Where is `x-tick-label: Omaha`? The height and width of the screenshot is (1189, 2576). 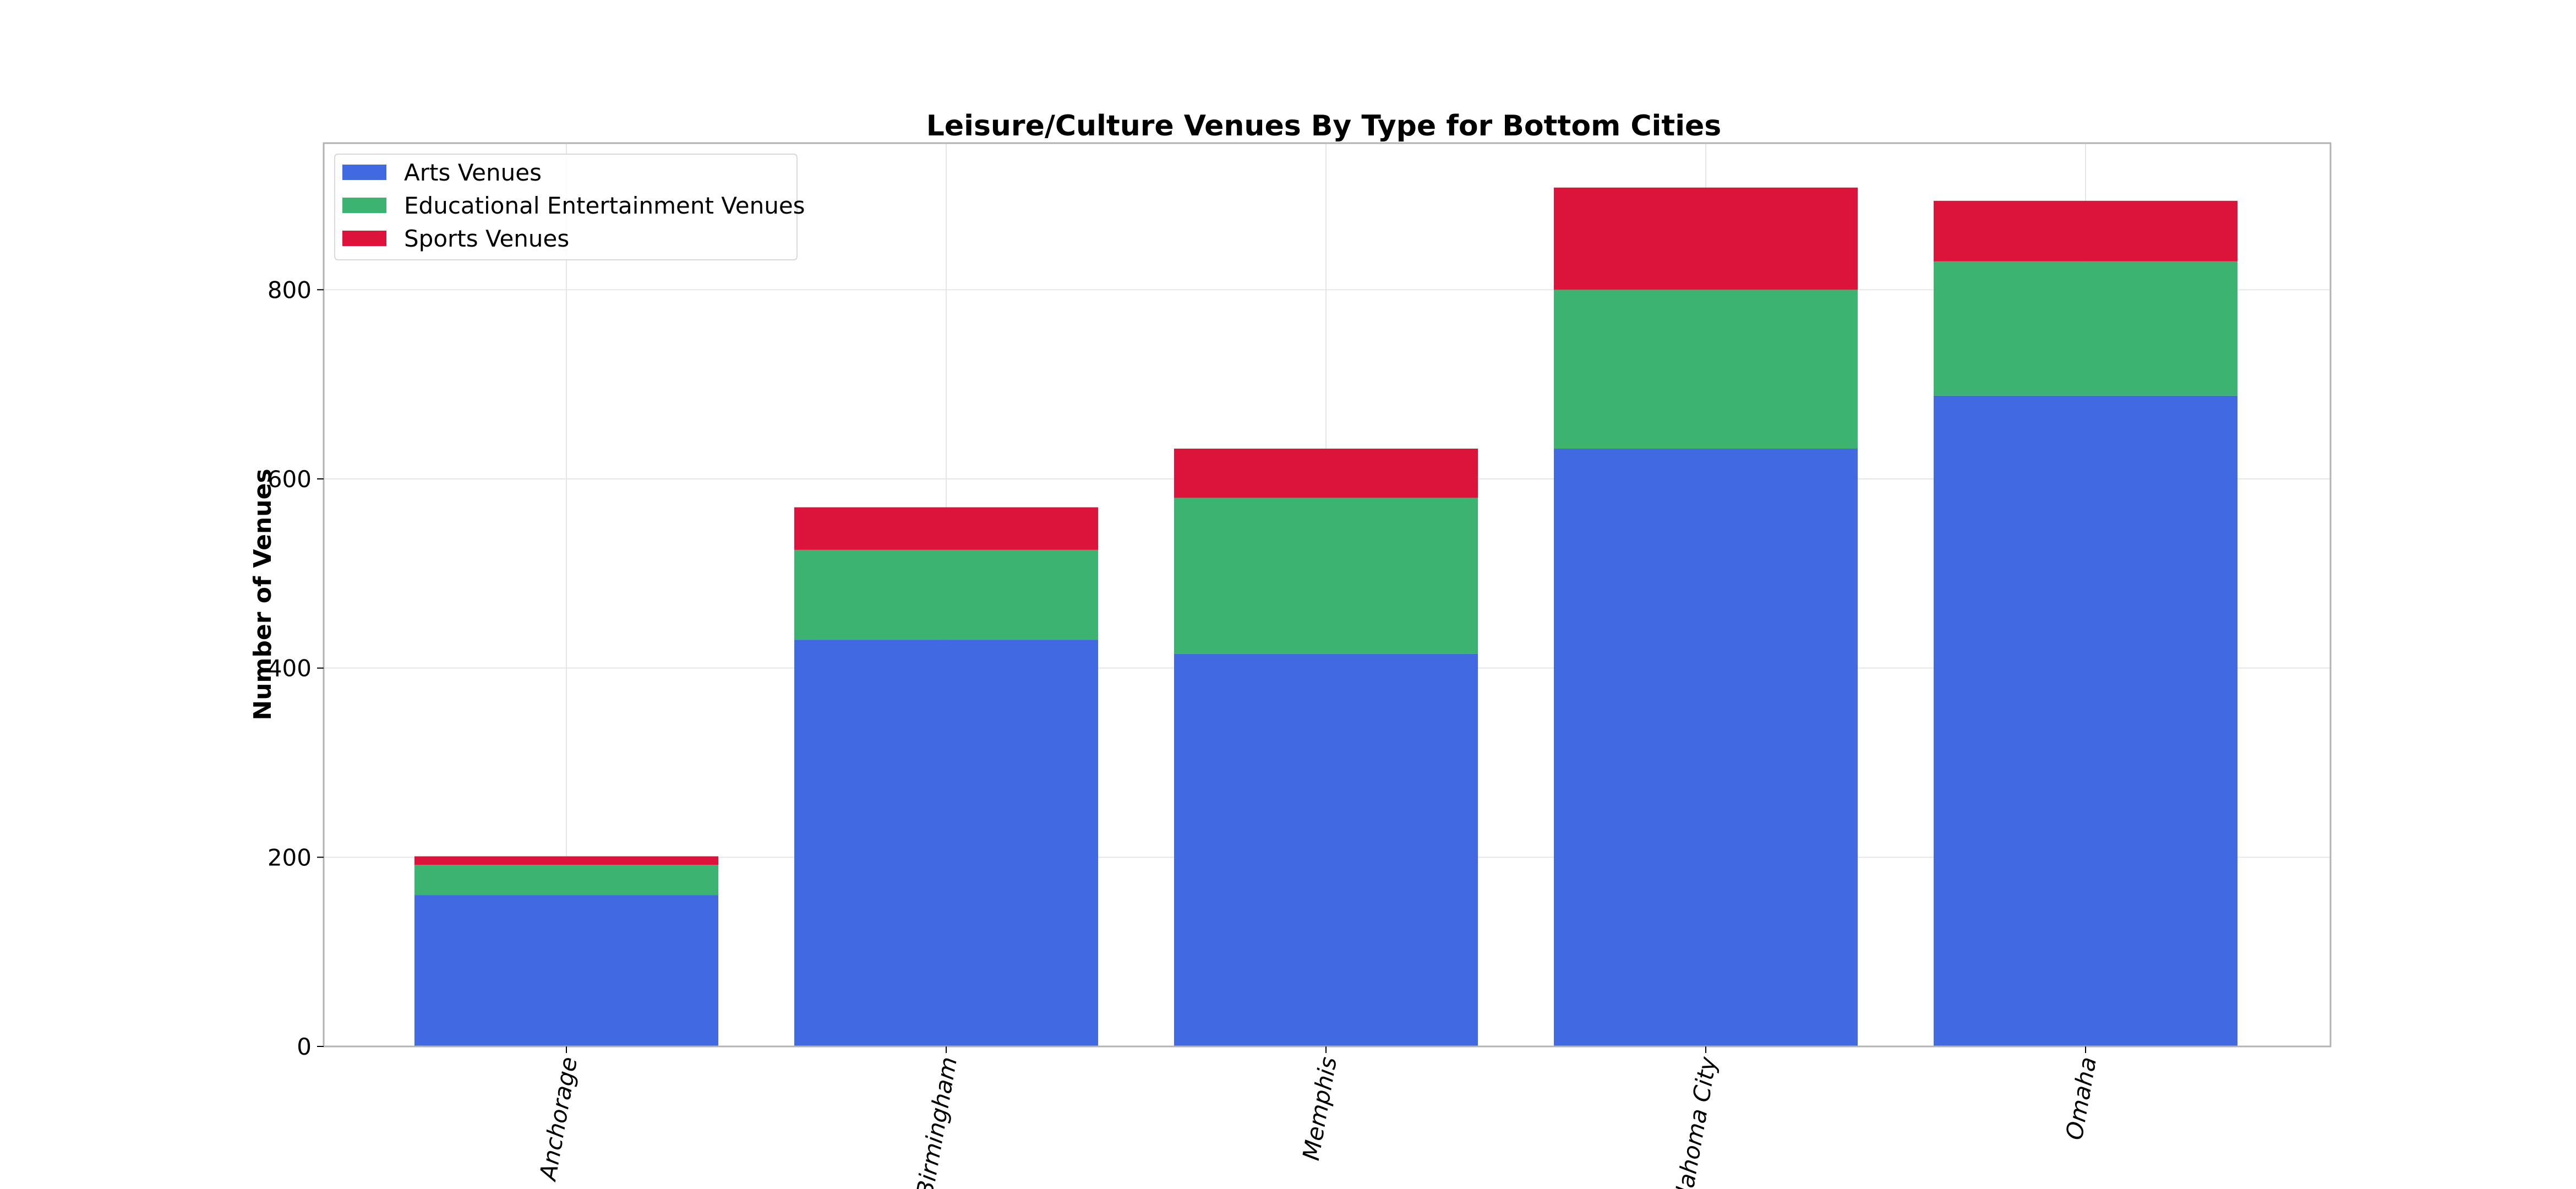
x-tick-label: Omaha is located at coordinates (2082, 1098).